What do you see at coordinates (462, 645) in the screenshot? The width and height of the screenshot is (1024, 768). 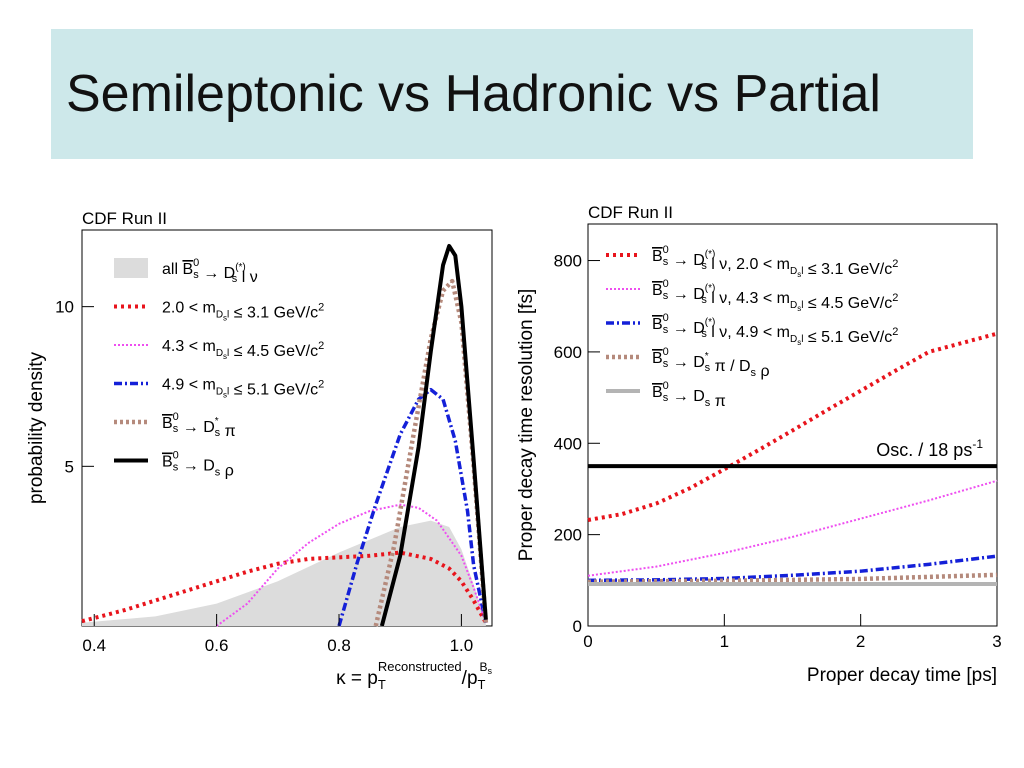 I see `left-xtick-label: 1.0` at bounding box center [462, 645].